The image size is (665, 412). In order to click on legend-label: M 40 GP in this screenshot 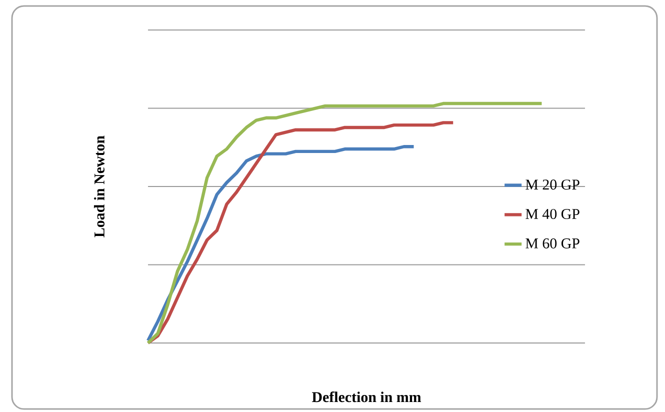, I will do `click(553, 214)`.